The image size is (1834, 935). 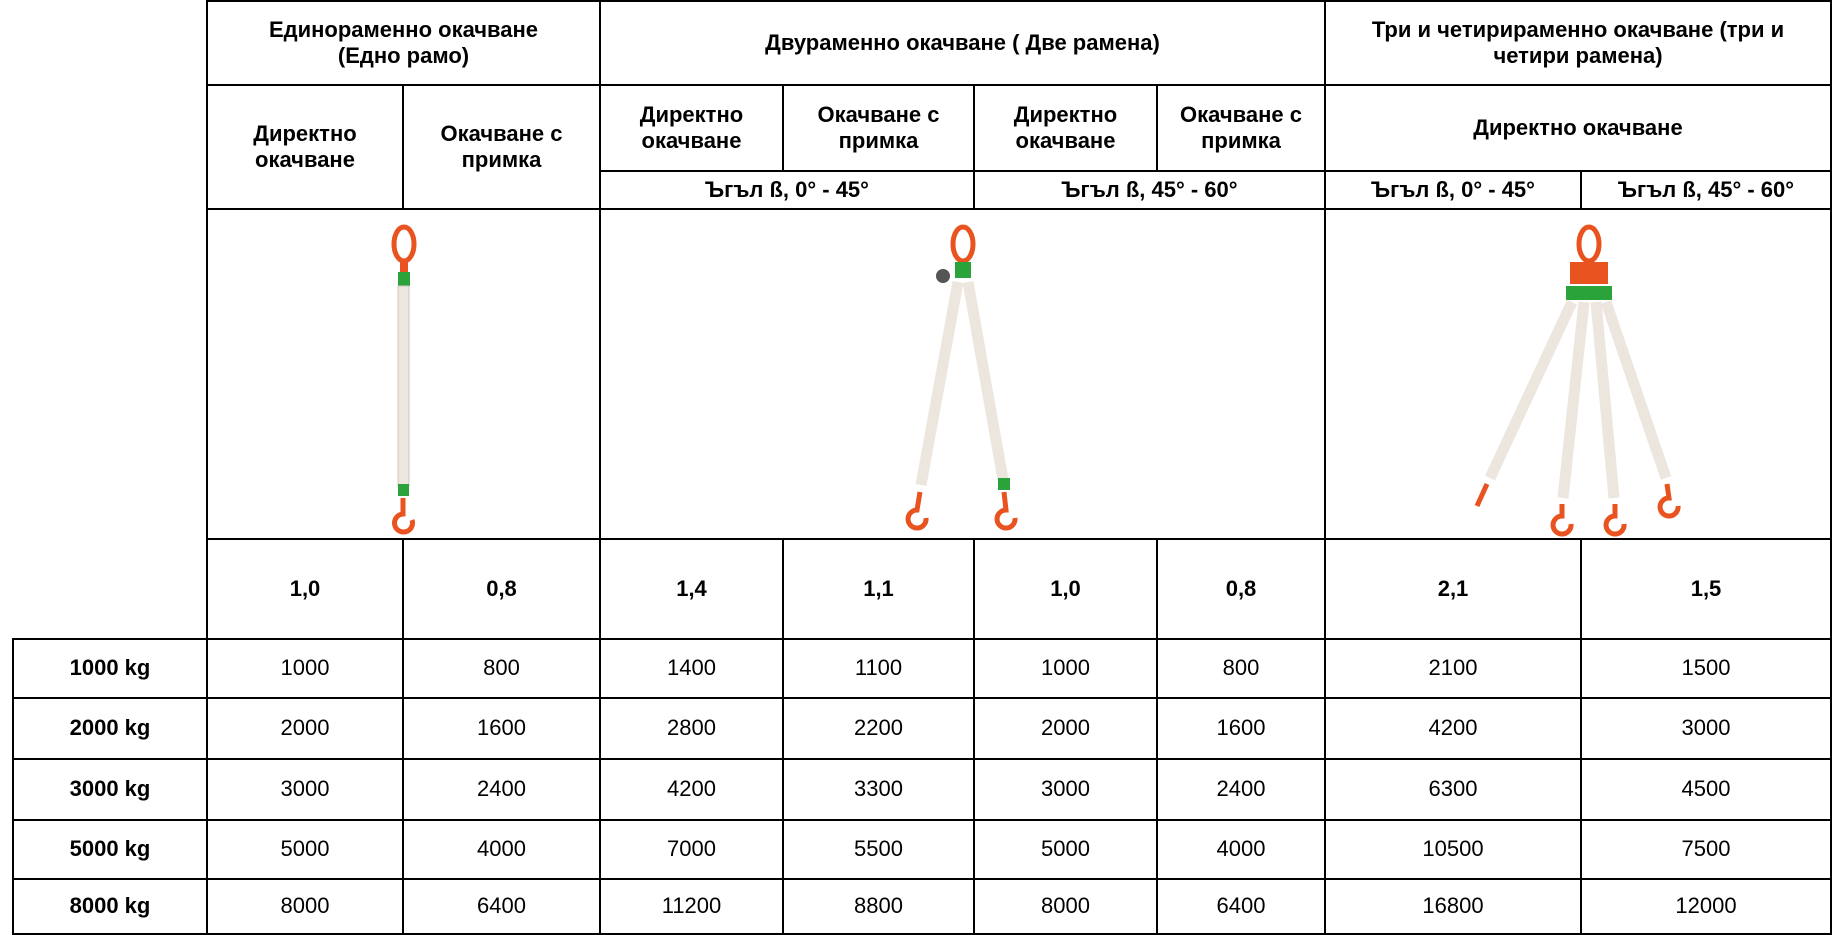 I want to click on row-label: 8000 kg, so click(x=110, y=906).